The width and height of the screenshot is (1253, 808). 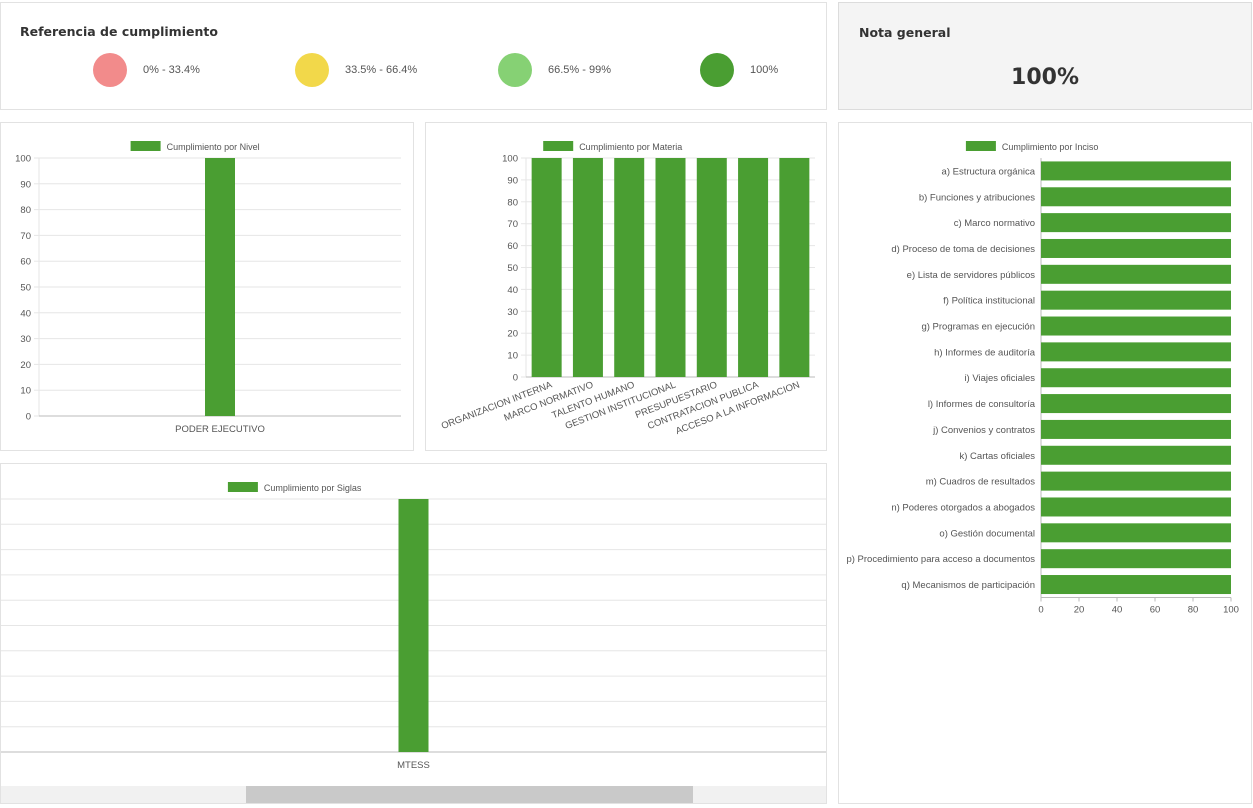 What do you see at coordinates (1040, 609) in the screenshot?
I see `inciso-x-tick-label: 0` at bounding box center [1040, 609].